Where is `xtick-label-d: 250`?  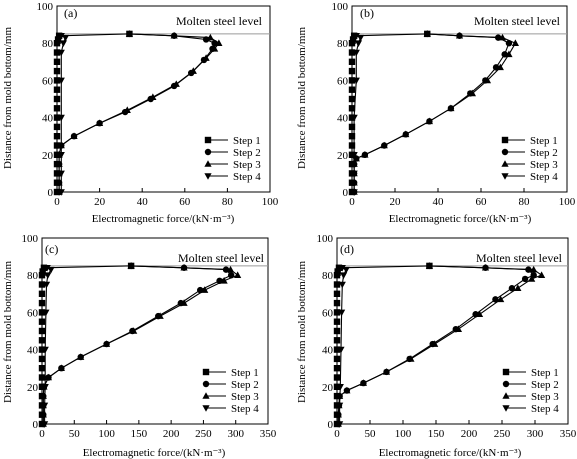
xtick-label-d: 250 is located at coordinates (502, 434).